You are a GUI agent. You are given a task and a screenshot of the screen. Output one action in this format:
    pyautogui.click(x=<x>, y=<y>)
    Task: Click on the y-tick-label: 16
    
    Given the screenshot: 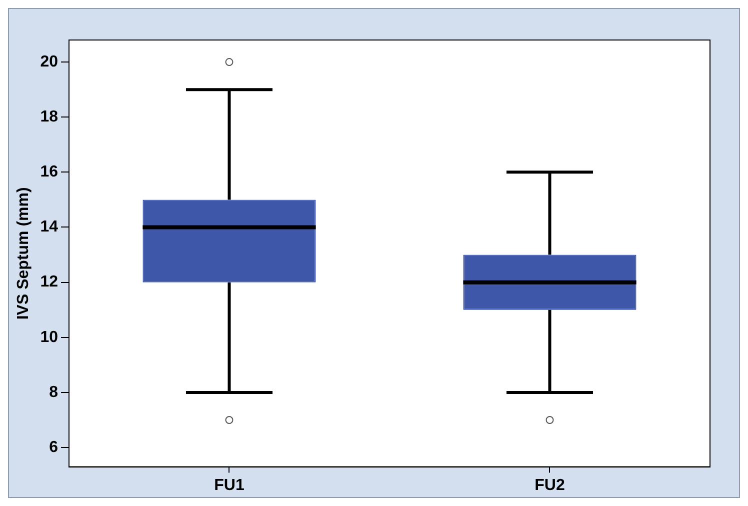 What is the action you would take?
    pyautogui.click(x=49, y=172)
    